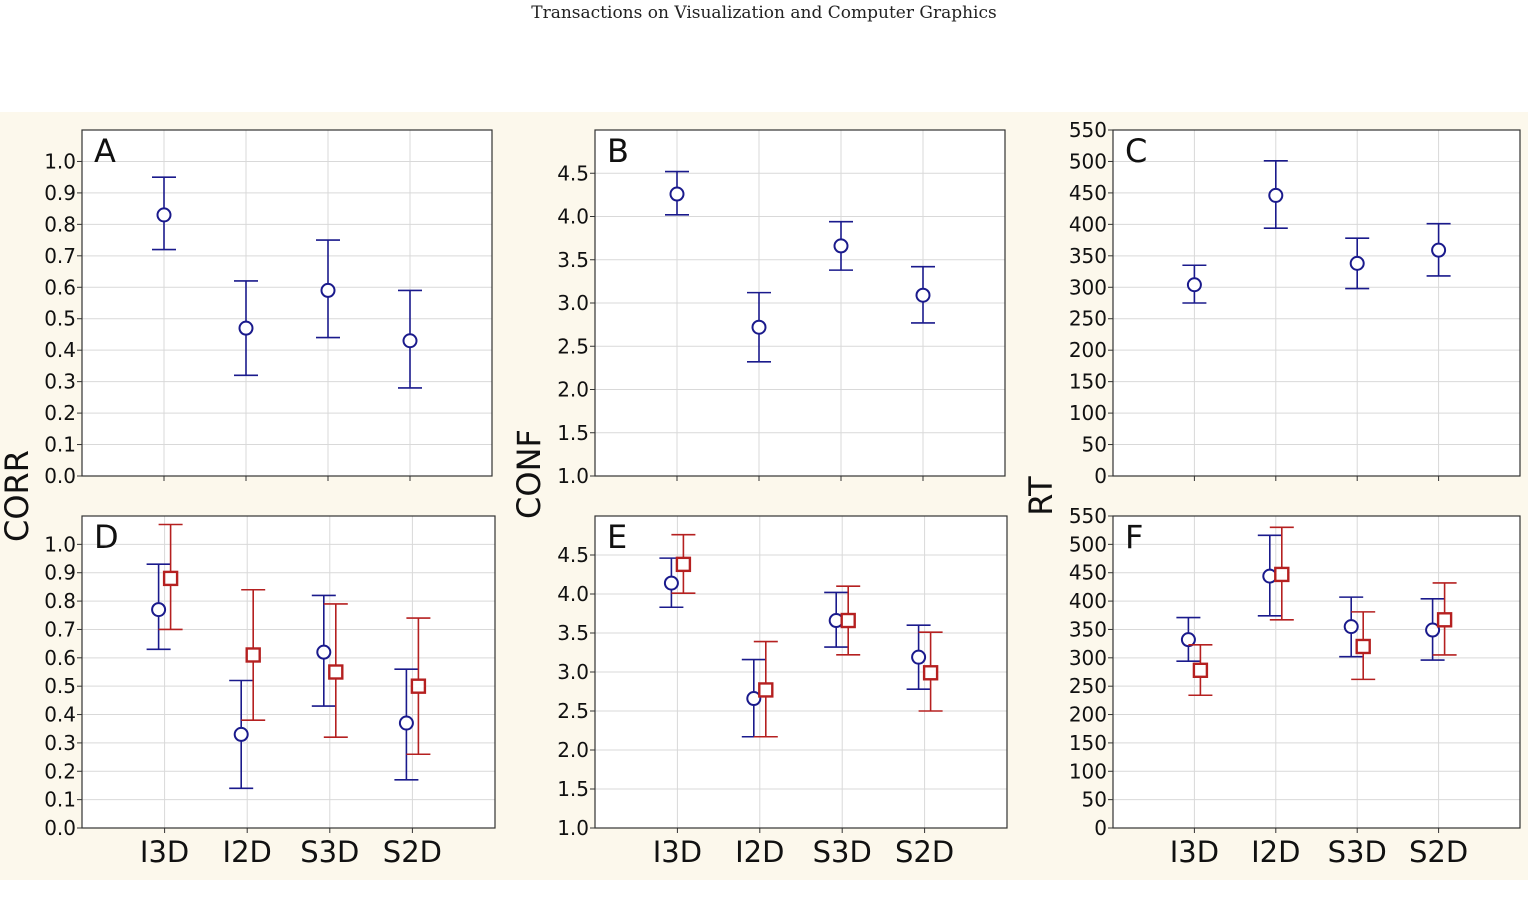  I want to click on y-tick-label: 0.5, so click(60, 686).